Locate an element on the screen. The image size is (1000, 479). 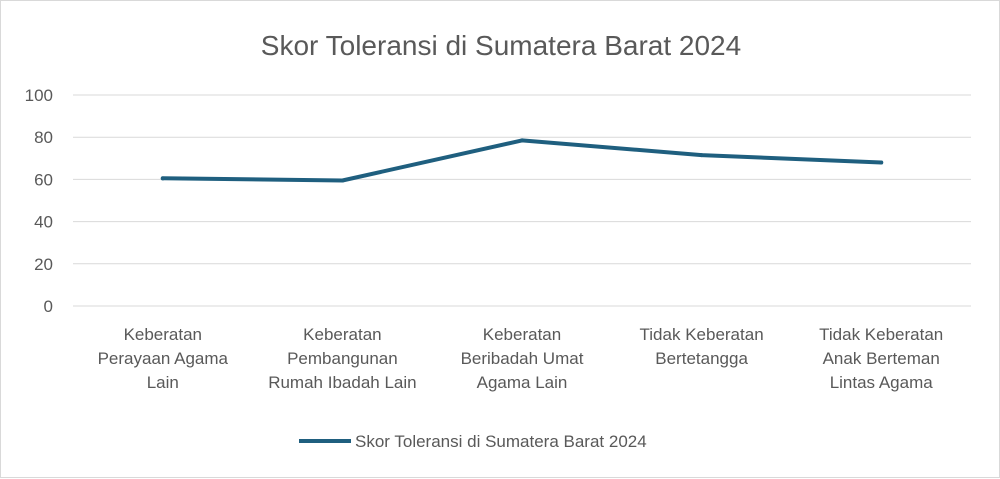
x-category-label: Keberatan Pembangunan Rumah Ibadah Lain is located at coordinates (342, 358).